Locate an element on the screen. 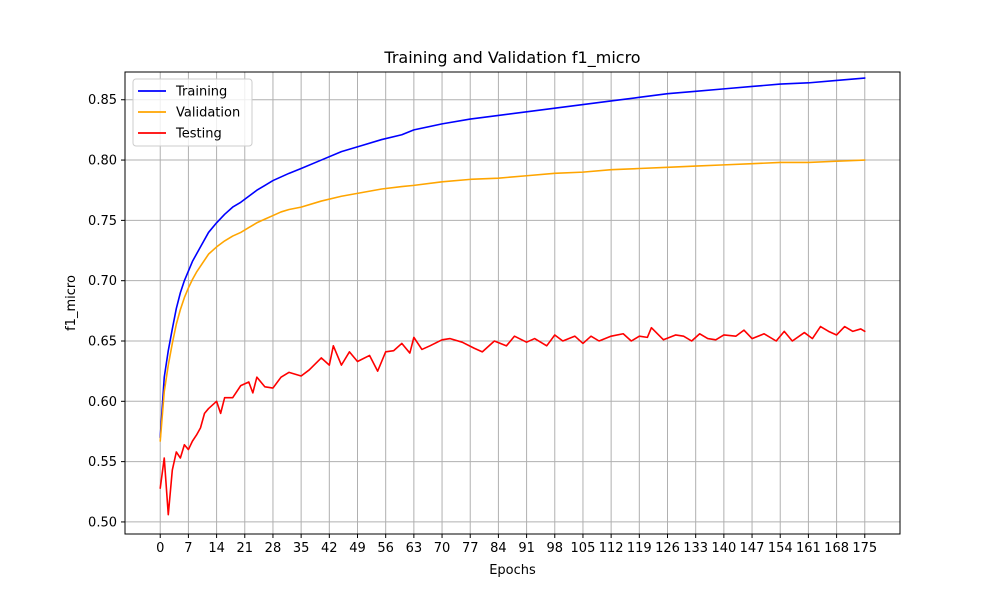 The height and width of the screenshot is (600, 1000). y-tick-label: 0.80 is located at coordinates (102, 161).